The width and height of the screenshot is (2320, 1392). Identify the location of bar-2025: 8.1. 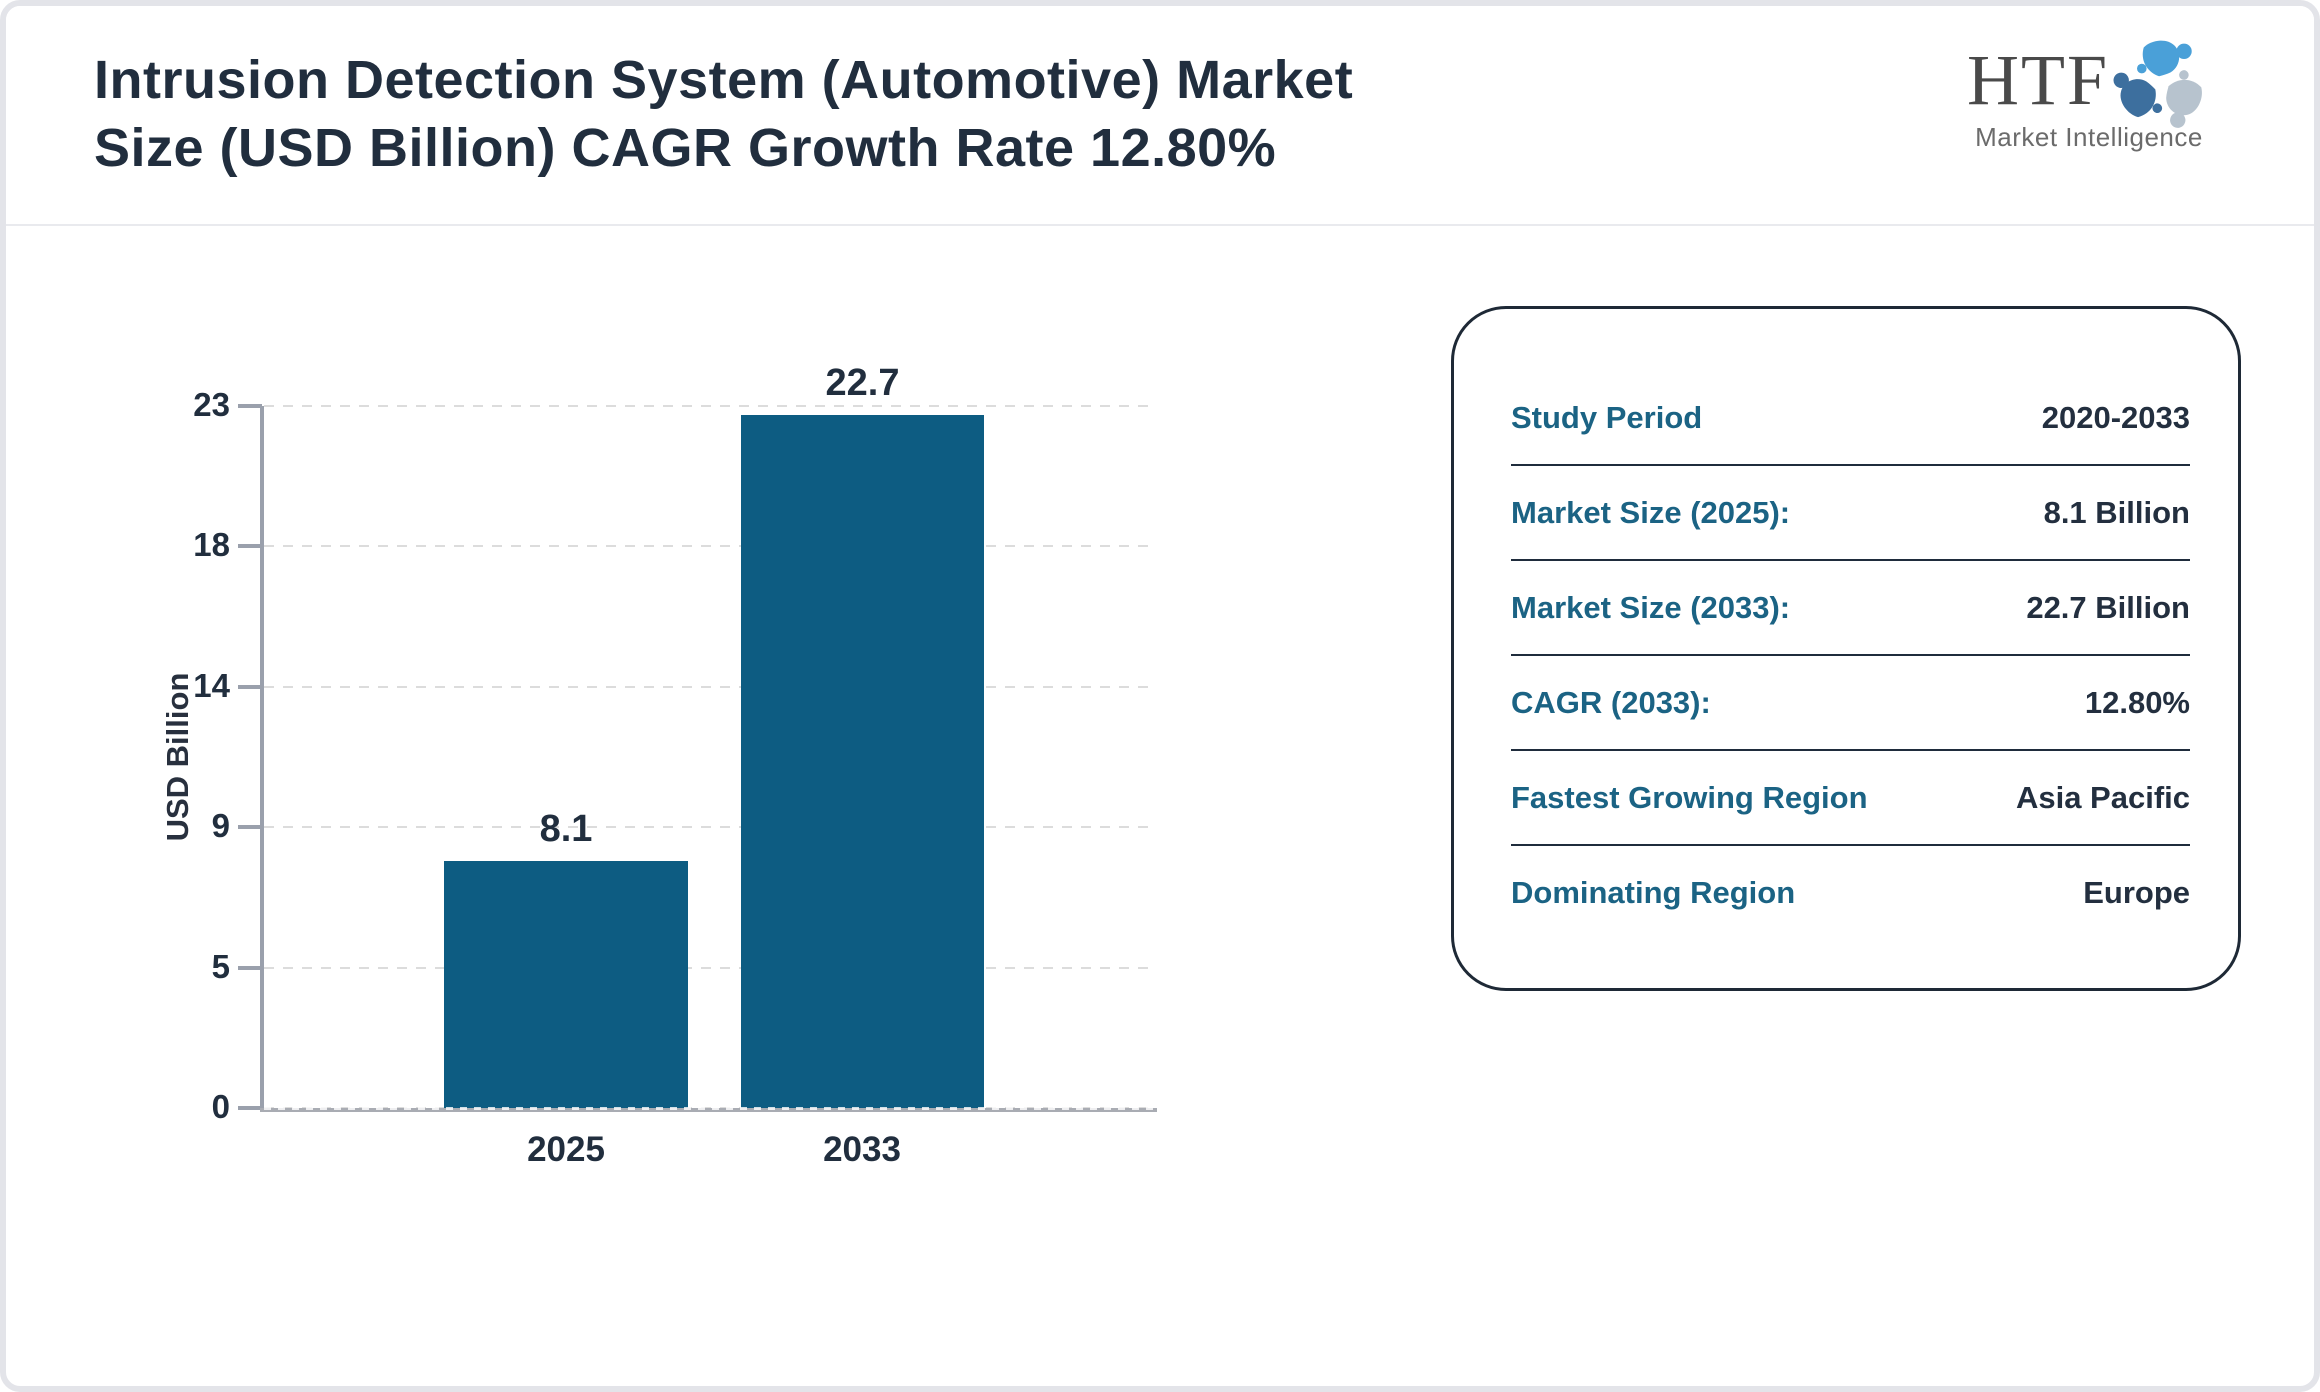
(566, 958).